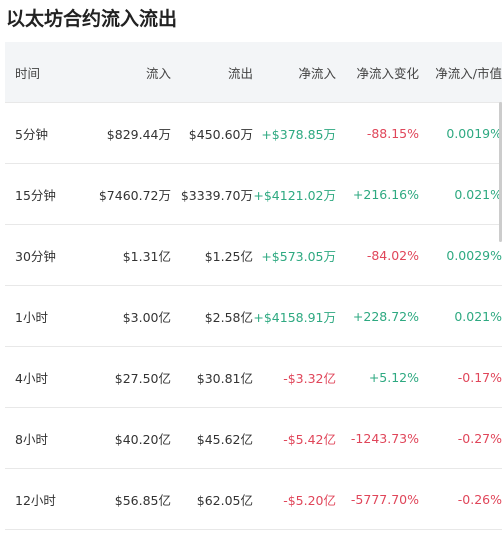 The height and width of the screenshot is (543, 502). Describe the element at coordinates (212, 438) in the screenshot. I see `table-cell: $45.62亿` at that location.